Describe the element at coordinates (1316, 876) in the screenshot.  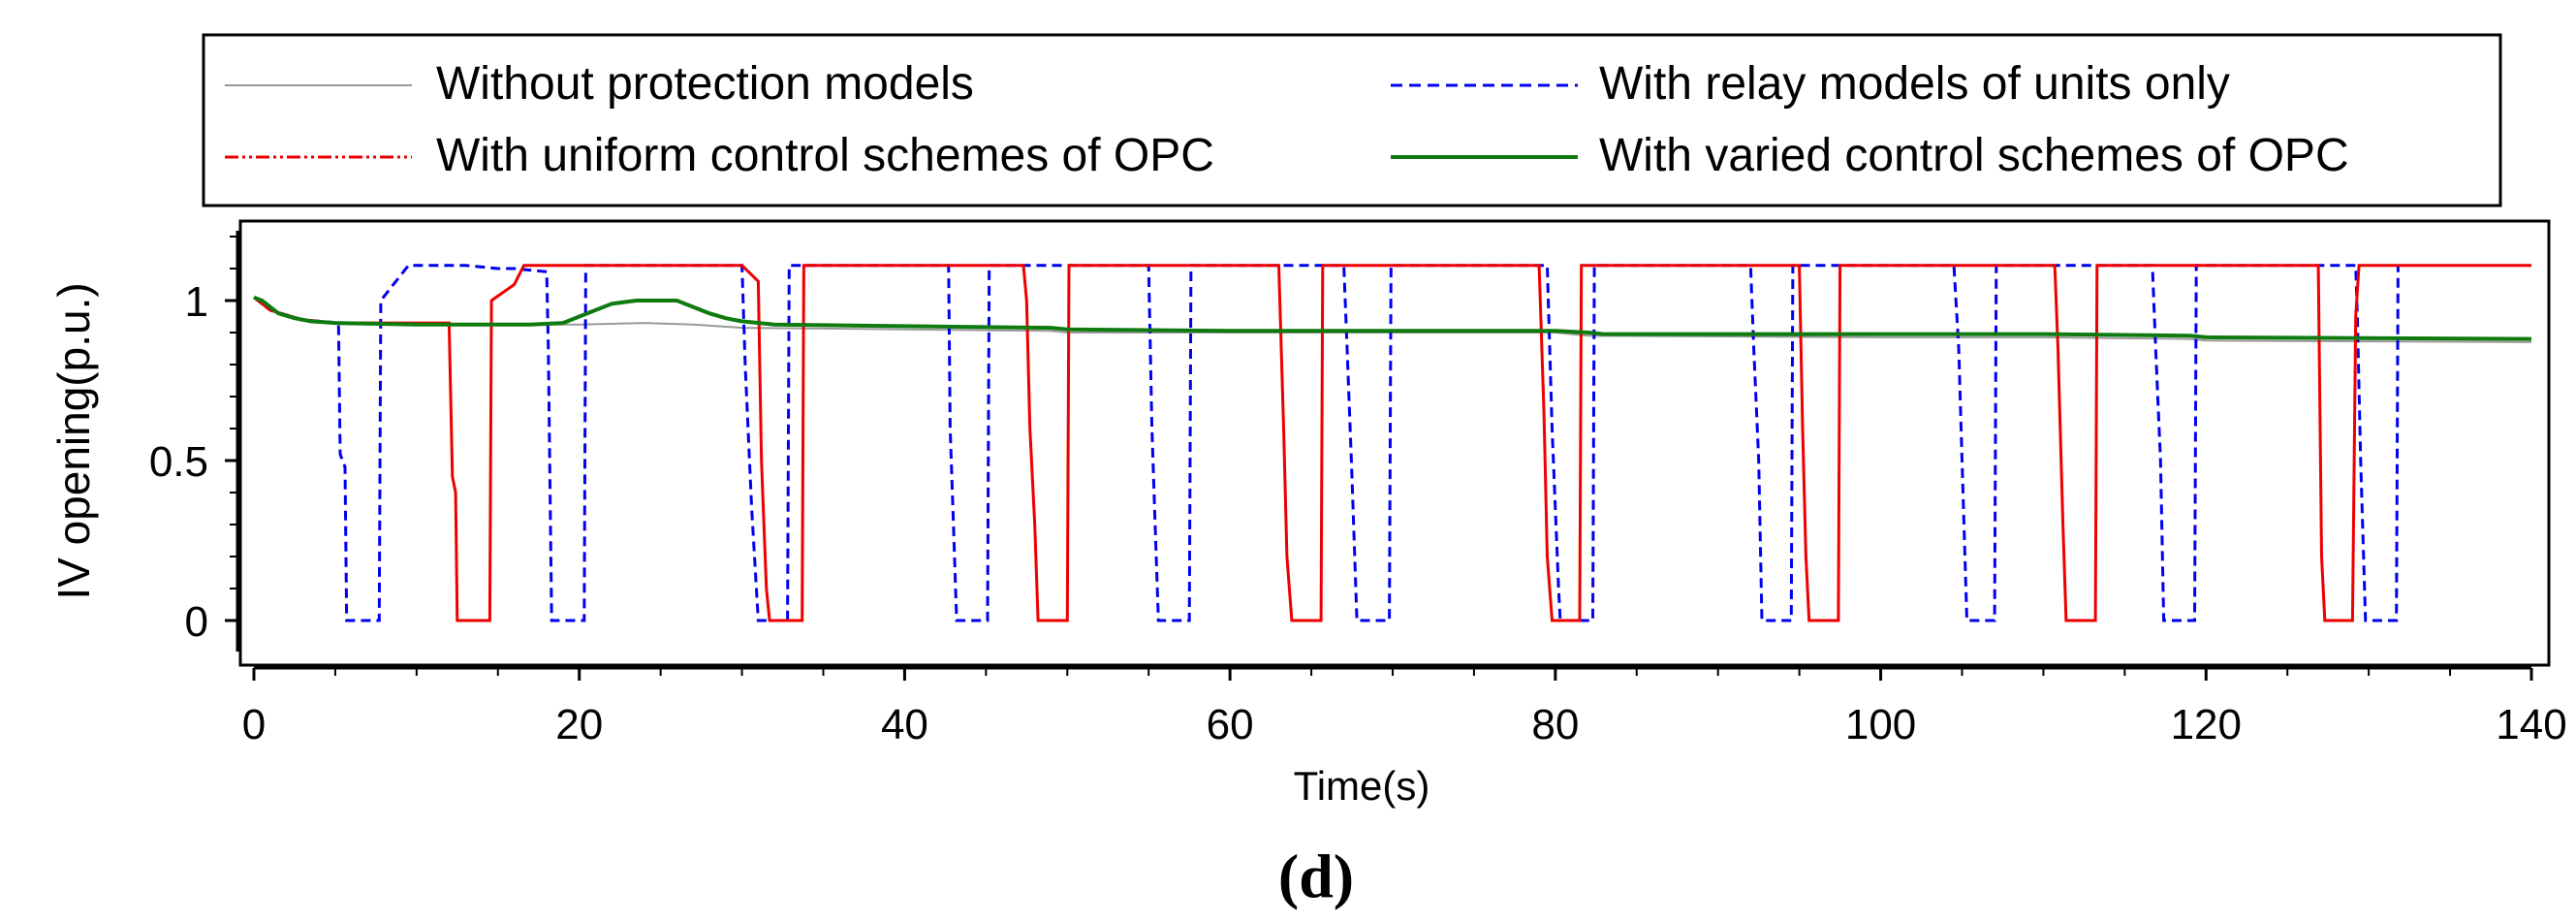
I see `panel-label: (d)` at that location.